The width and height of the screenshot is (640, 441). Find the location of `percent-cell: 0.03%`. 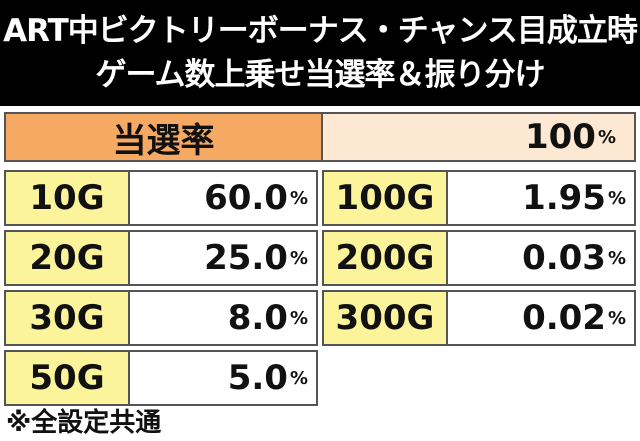

percent-cell: 0.03% is located at coordinates (542, 258).